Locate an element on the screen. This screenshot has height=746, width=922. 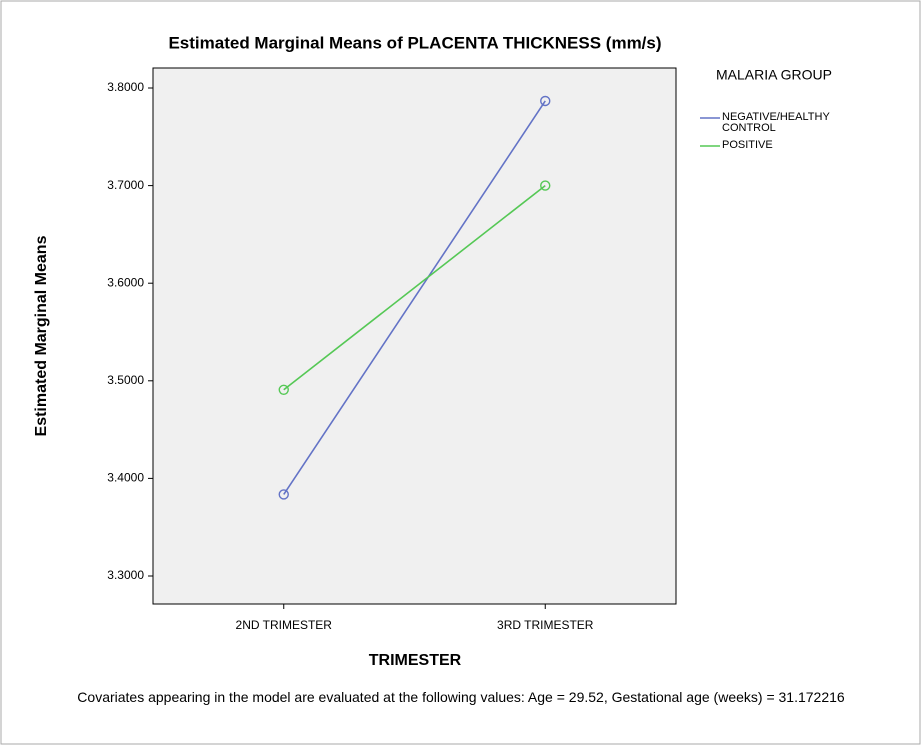
y-tick-label: 3.4000 is located at coordinates (125, 478).